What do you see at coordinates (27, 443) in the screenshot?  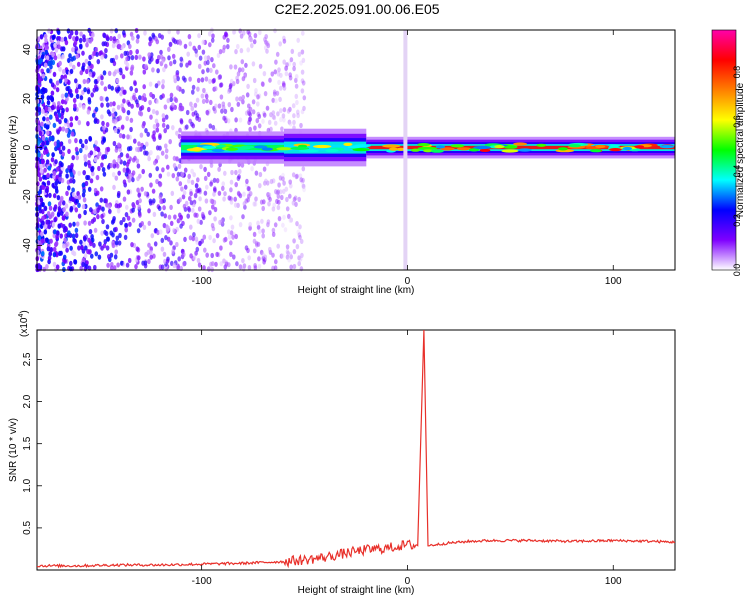 I see `snr-y-tick-label: 1.5` at bounding box center [27, 443].